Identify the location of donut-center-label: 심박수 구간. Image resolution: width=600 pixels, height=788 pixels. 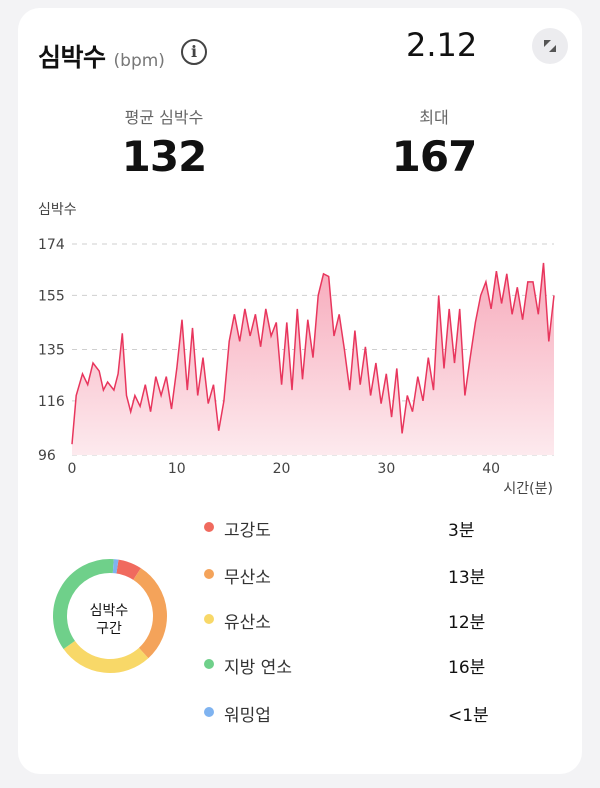
(109, 620).